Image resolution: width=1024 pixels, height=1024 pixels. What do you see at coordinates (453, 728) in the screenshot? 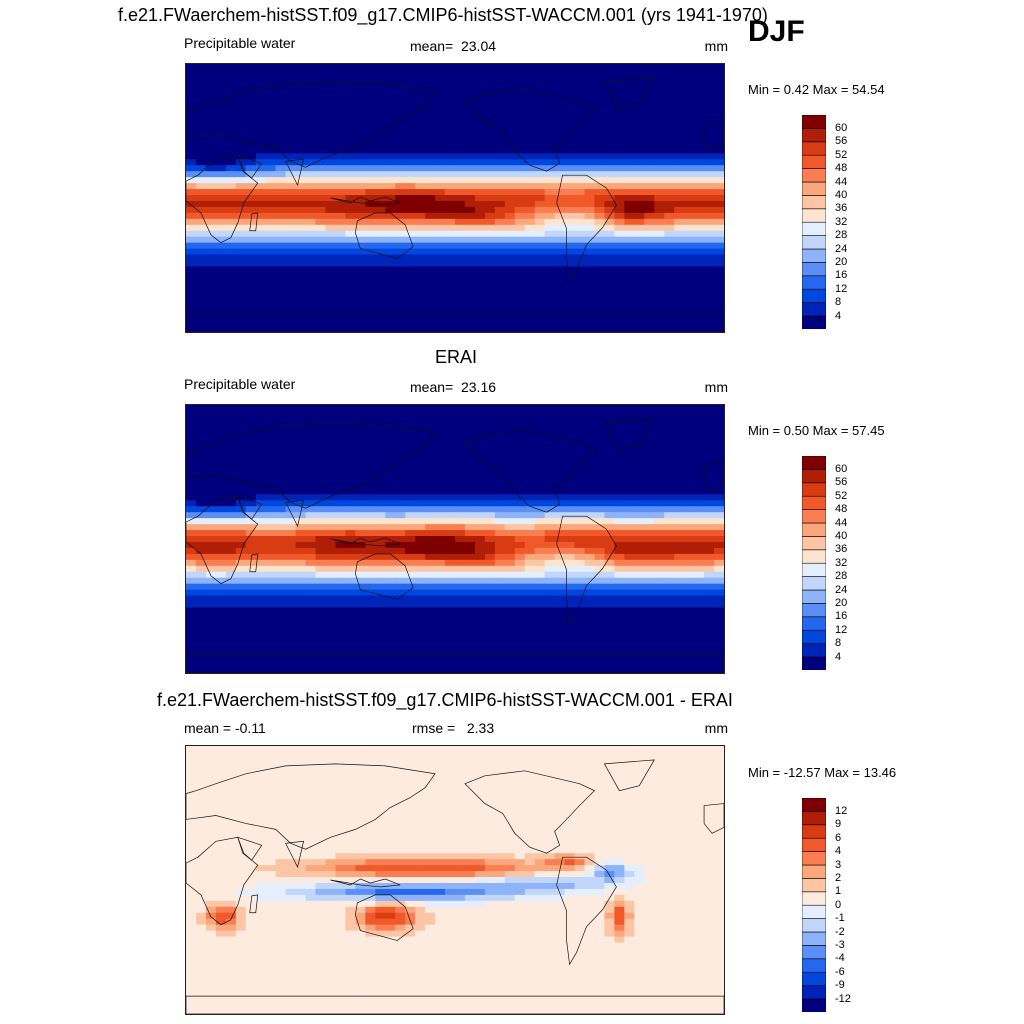
I see `panel-rmse-label: rmse = 2.33` at bounding box center [453, 728].